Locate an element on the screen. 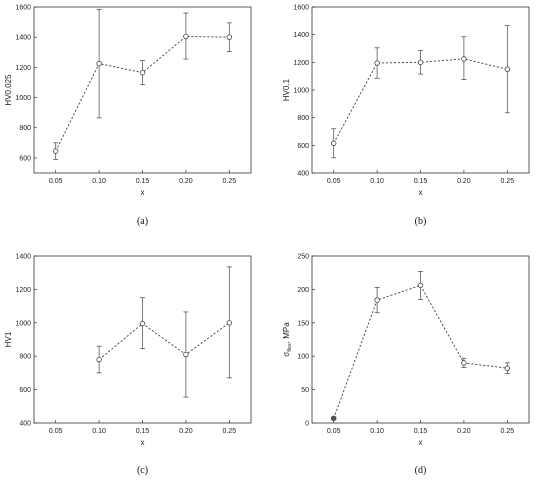  y-tick-label: 200 is located at coordinates (303, 290).